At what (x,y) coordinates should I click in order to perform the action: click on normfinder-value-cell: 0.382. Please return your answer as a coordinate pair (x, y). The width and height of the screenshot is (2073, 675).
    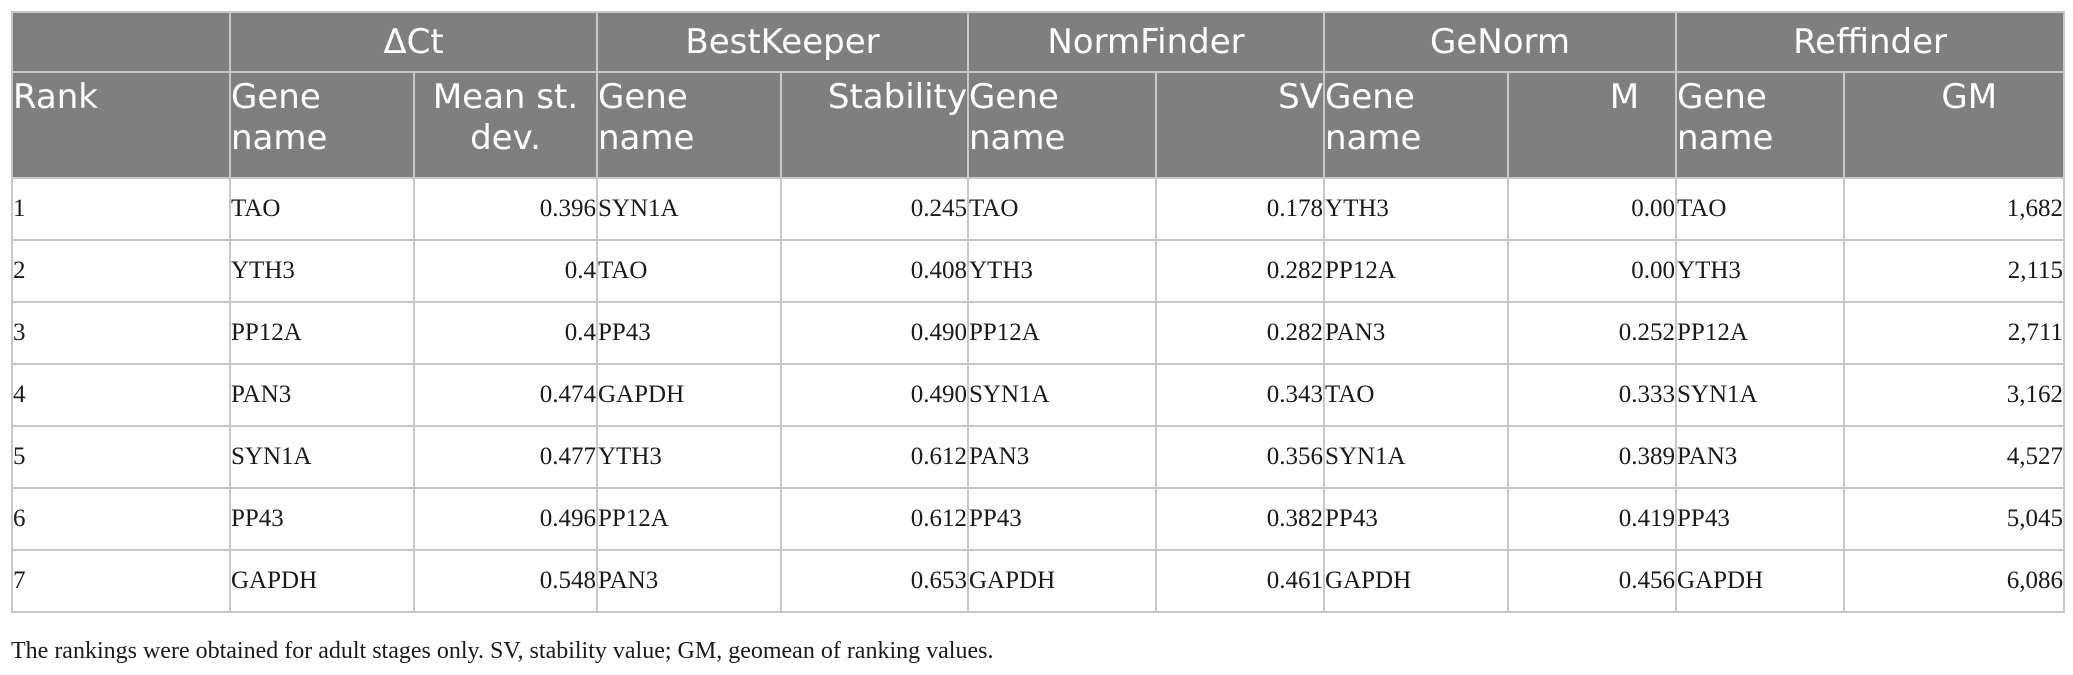
    Looking at the image, I should click on (1240, 519).